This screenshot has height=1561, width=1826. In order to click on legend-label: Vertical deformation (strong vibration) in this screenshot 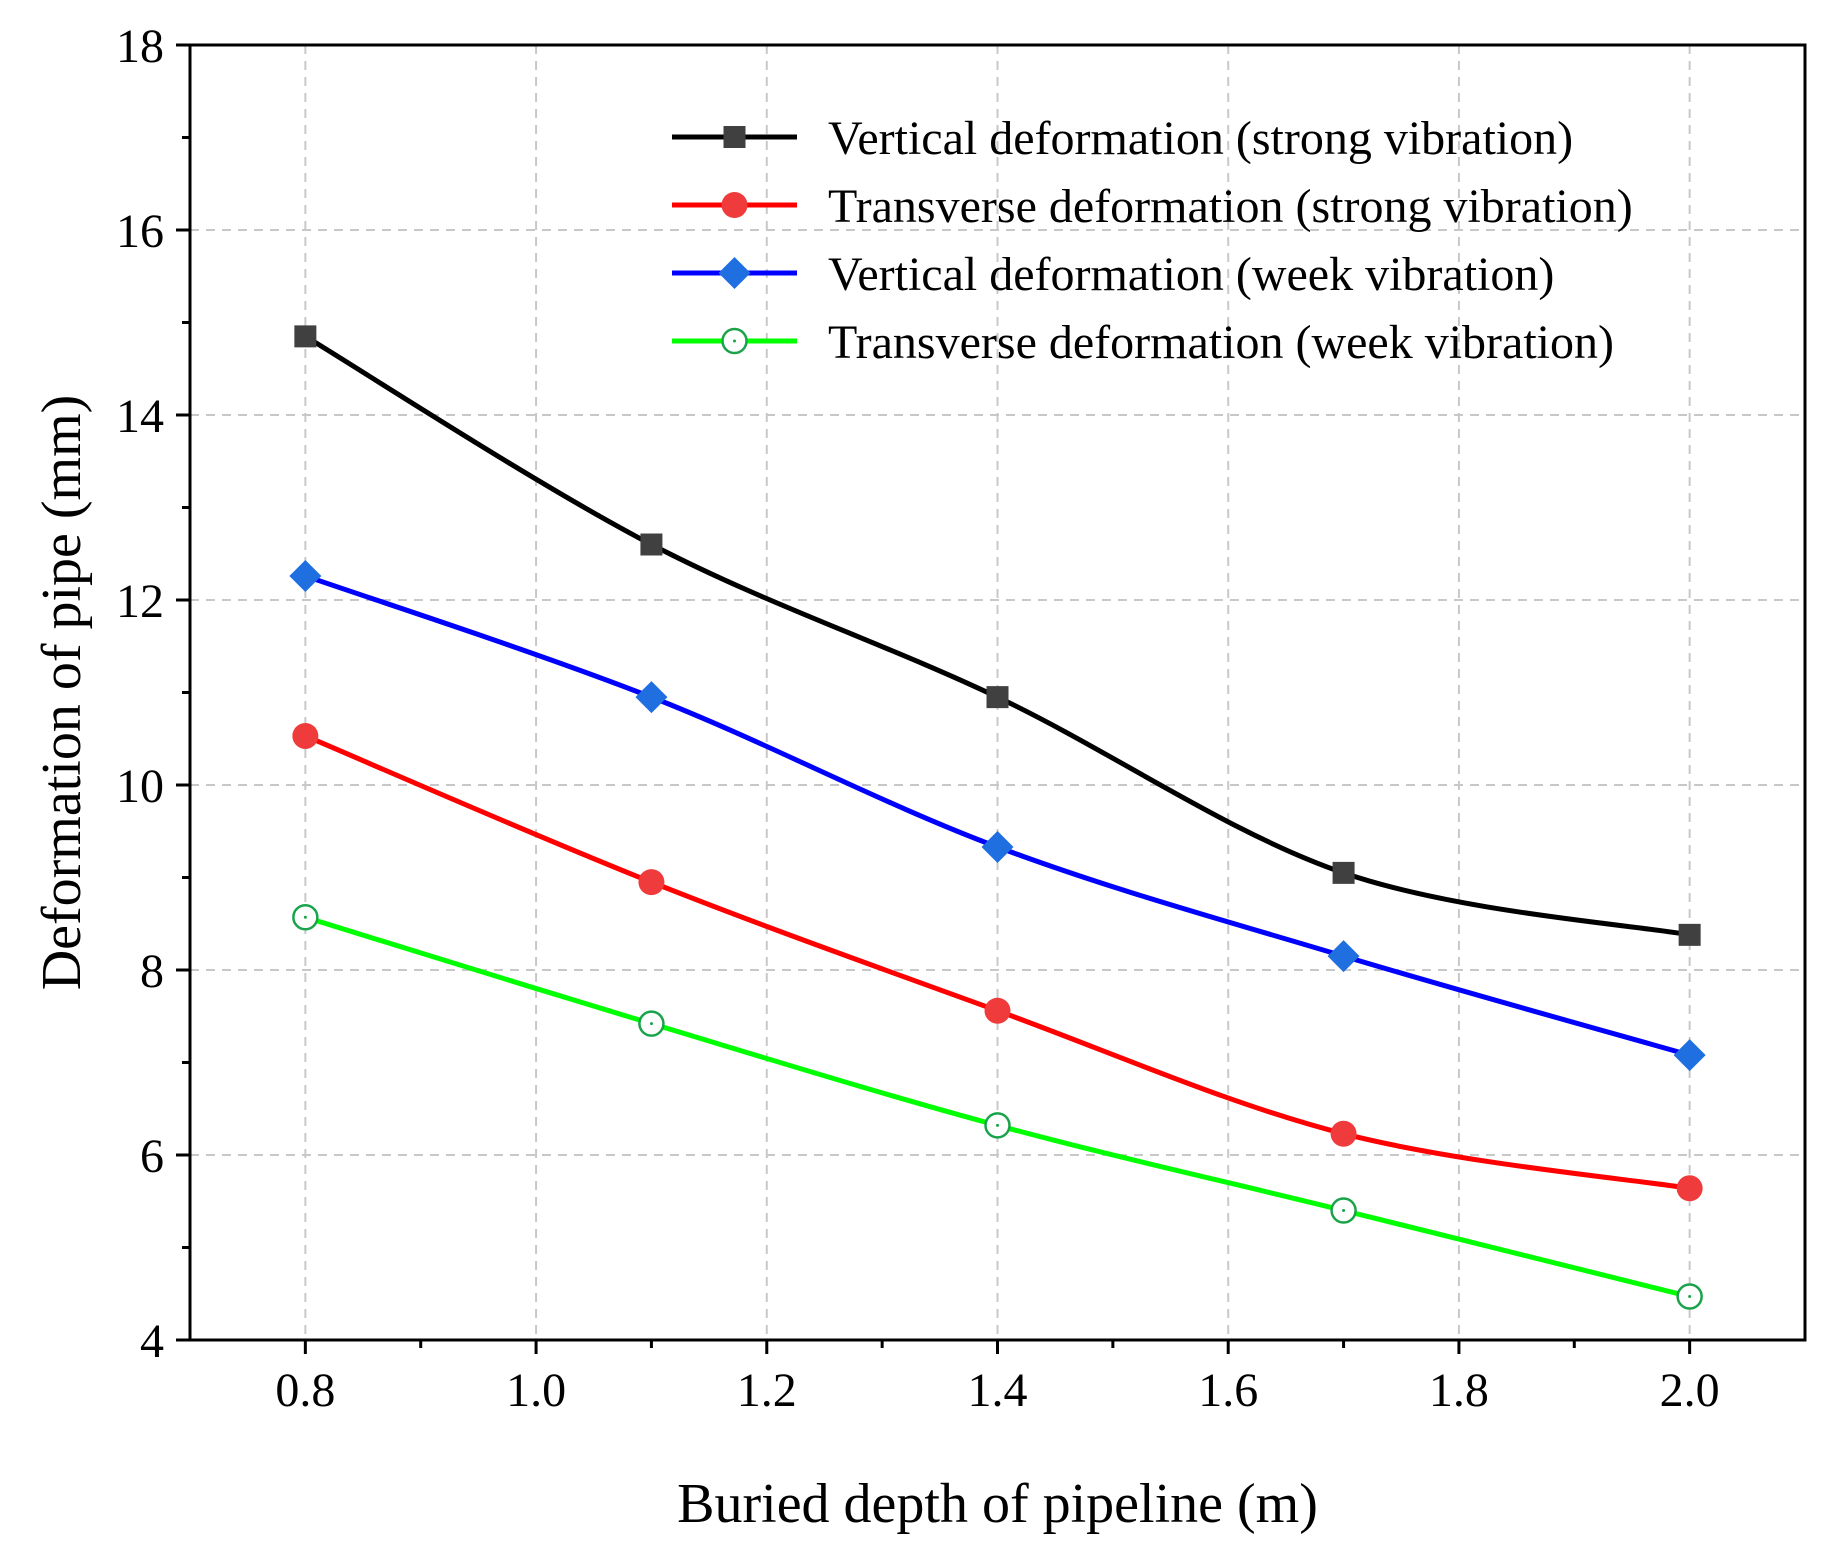, I will do `click(1200, 138)`.